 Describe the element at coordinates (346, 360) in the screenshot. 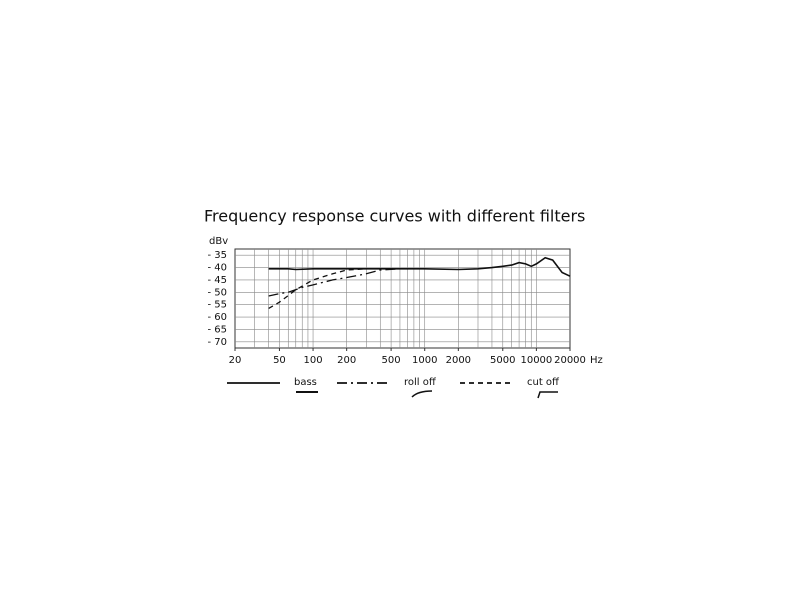

I see `x-tick-label: 200` at that location.